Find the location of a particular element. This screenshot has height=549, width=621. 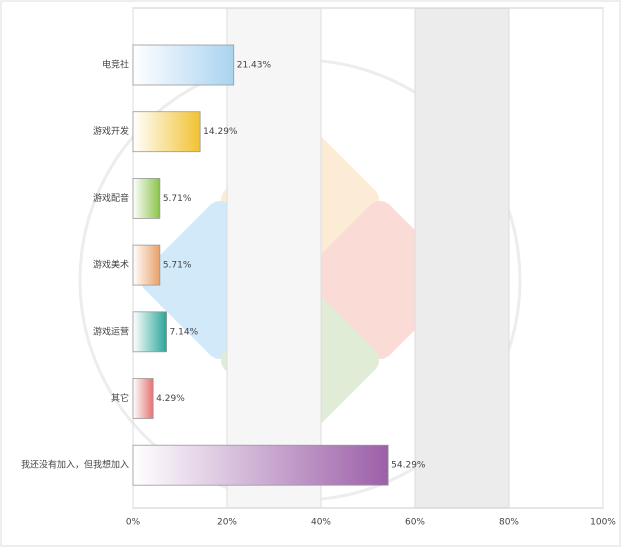

category-label: 其它 is located at coordinates (120, 398).